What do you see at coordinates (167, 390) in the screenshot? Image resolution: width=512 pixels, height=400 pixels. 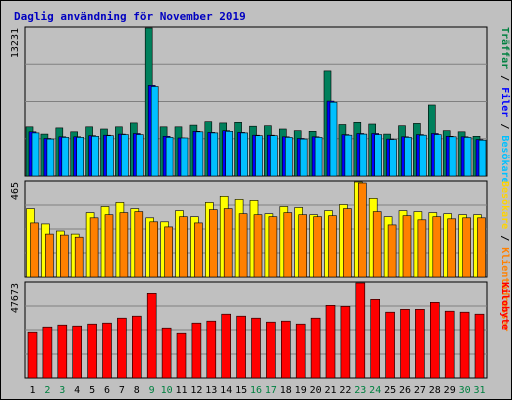 I see `x-tick-label: 10` at bounding box center [167, 390].